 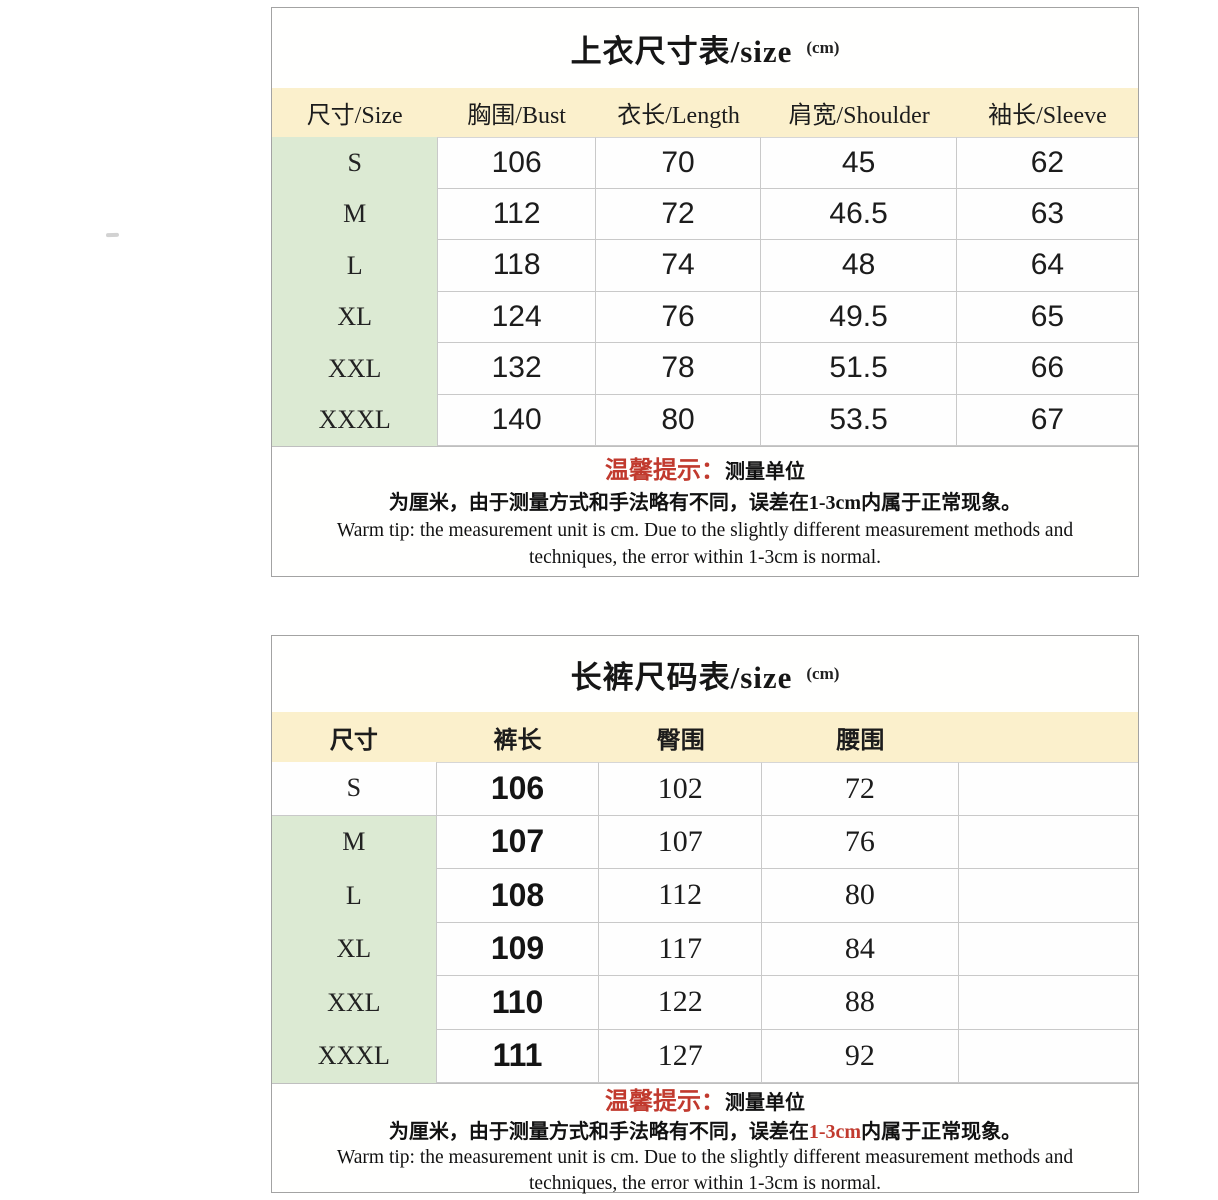 I want to click on scan-artifact-mark, so click(x=112, y=235).